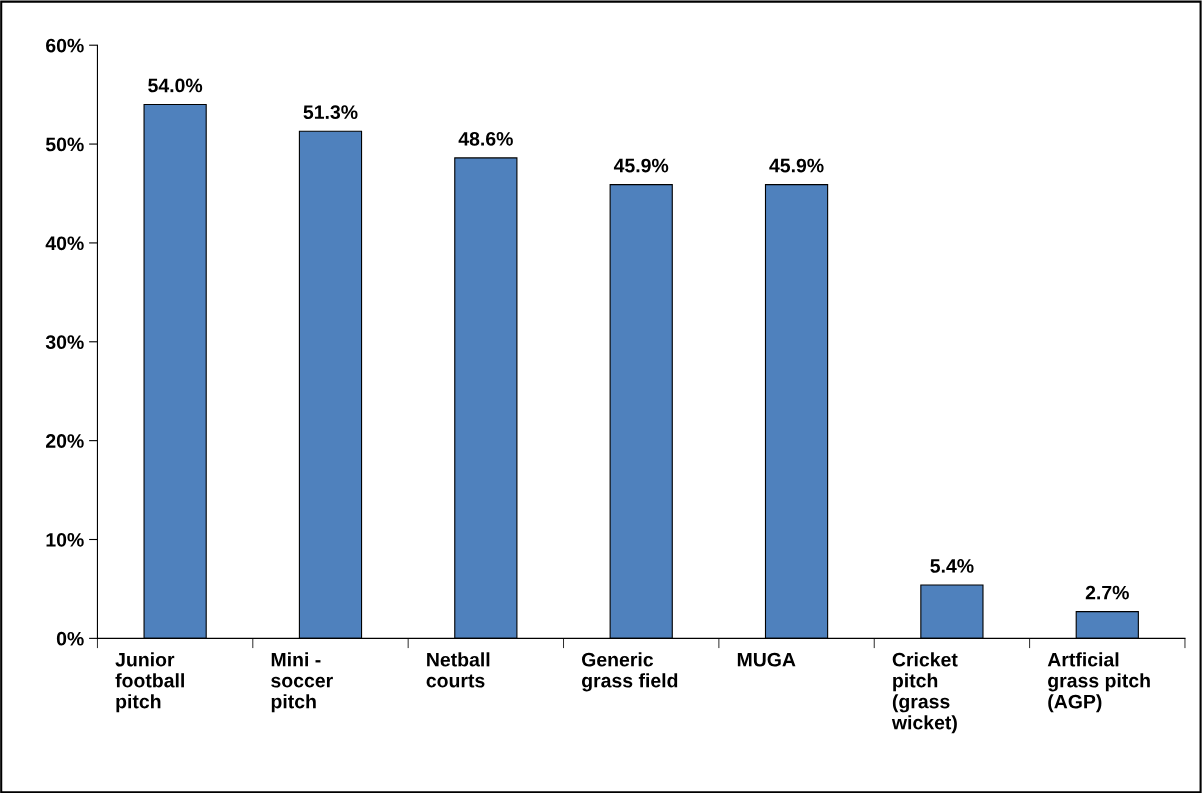 The height and width of the screenshot is (793, 1203). What do you see at coordinates (65, 539) in the screenshot?
I see `y-tick-label: 10%` at bounding box center [65, 539].